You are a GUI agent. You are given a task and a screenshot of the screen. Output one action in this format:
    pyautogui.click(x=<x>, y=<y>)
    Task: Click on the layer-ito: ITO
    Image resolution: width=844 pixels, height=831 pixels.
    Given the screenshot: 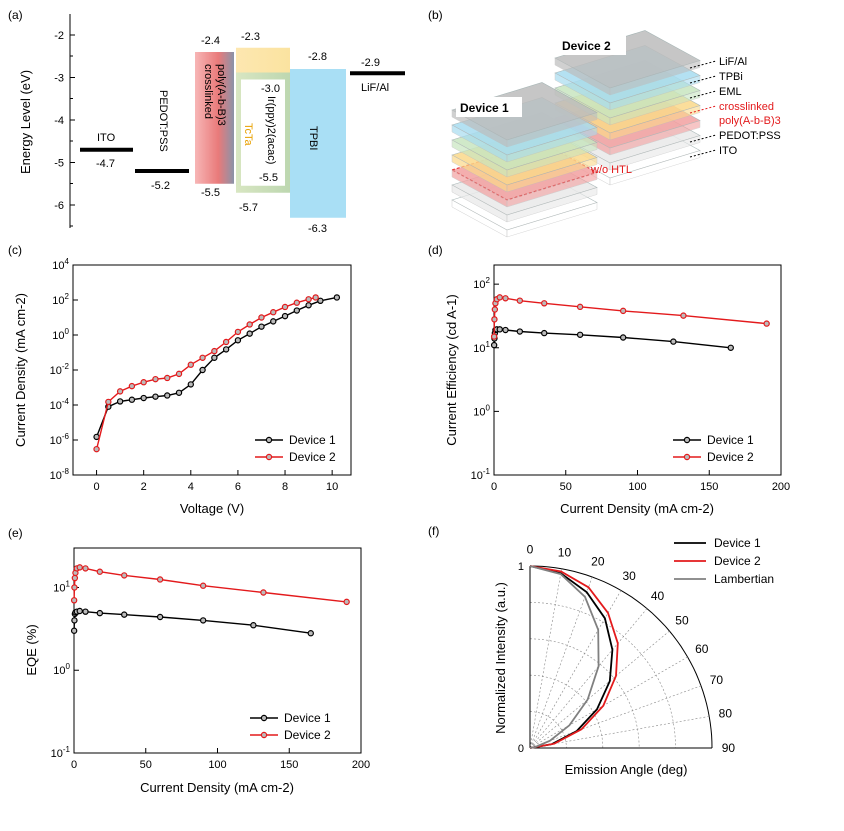 What is the action you would take?
    pyautogui.click(x=728, y=151)
    